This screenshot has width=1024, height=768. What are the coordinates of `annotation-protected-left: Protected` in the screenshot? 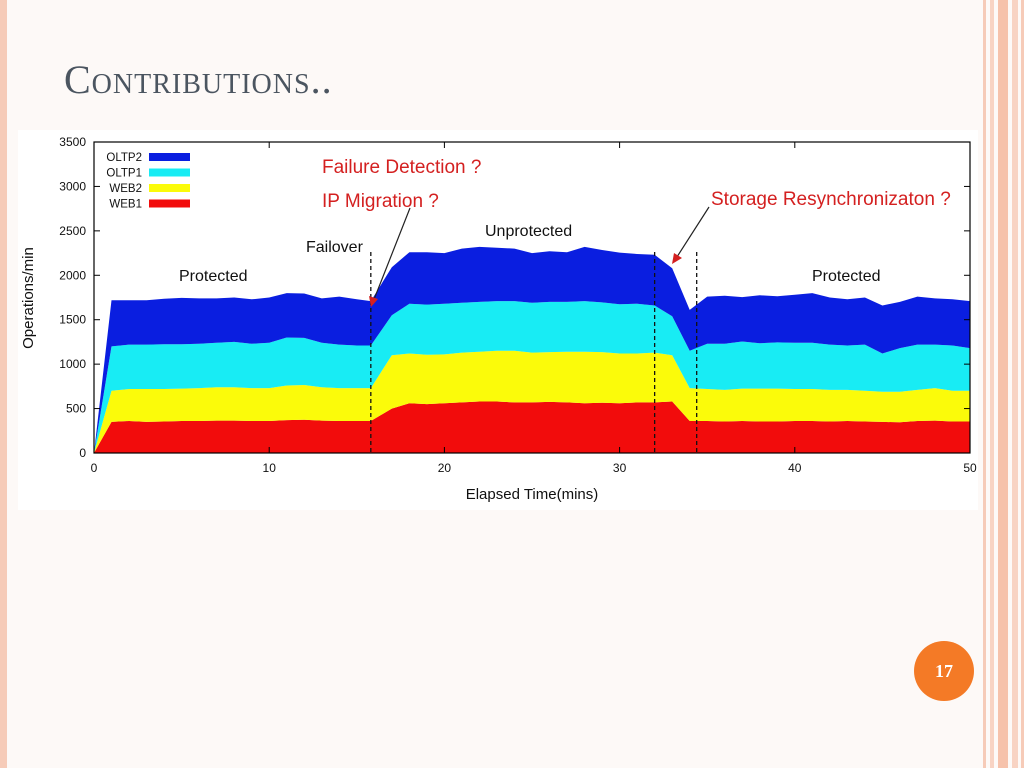 It's located at (213, 276).